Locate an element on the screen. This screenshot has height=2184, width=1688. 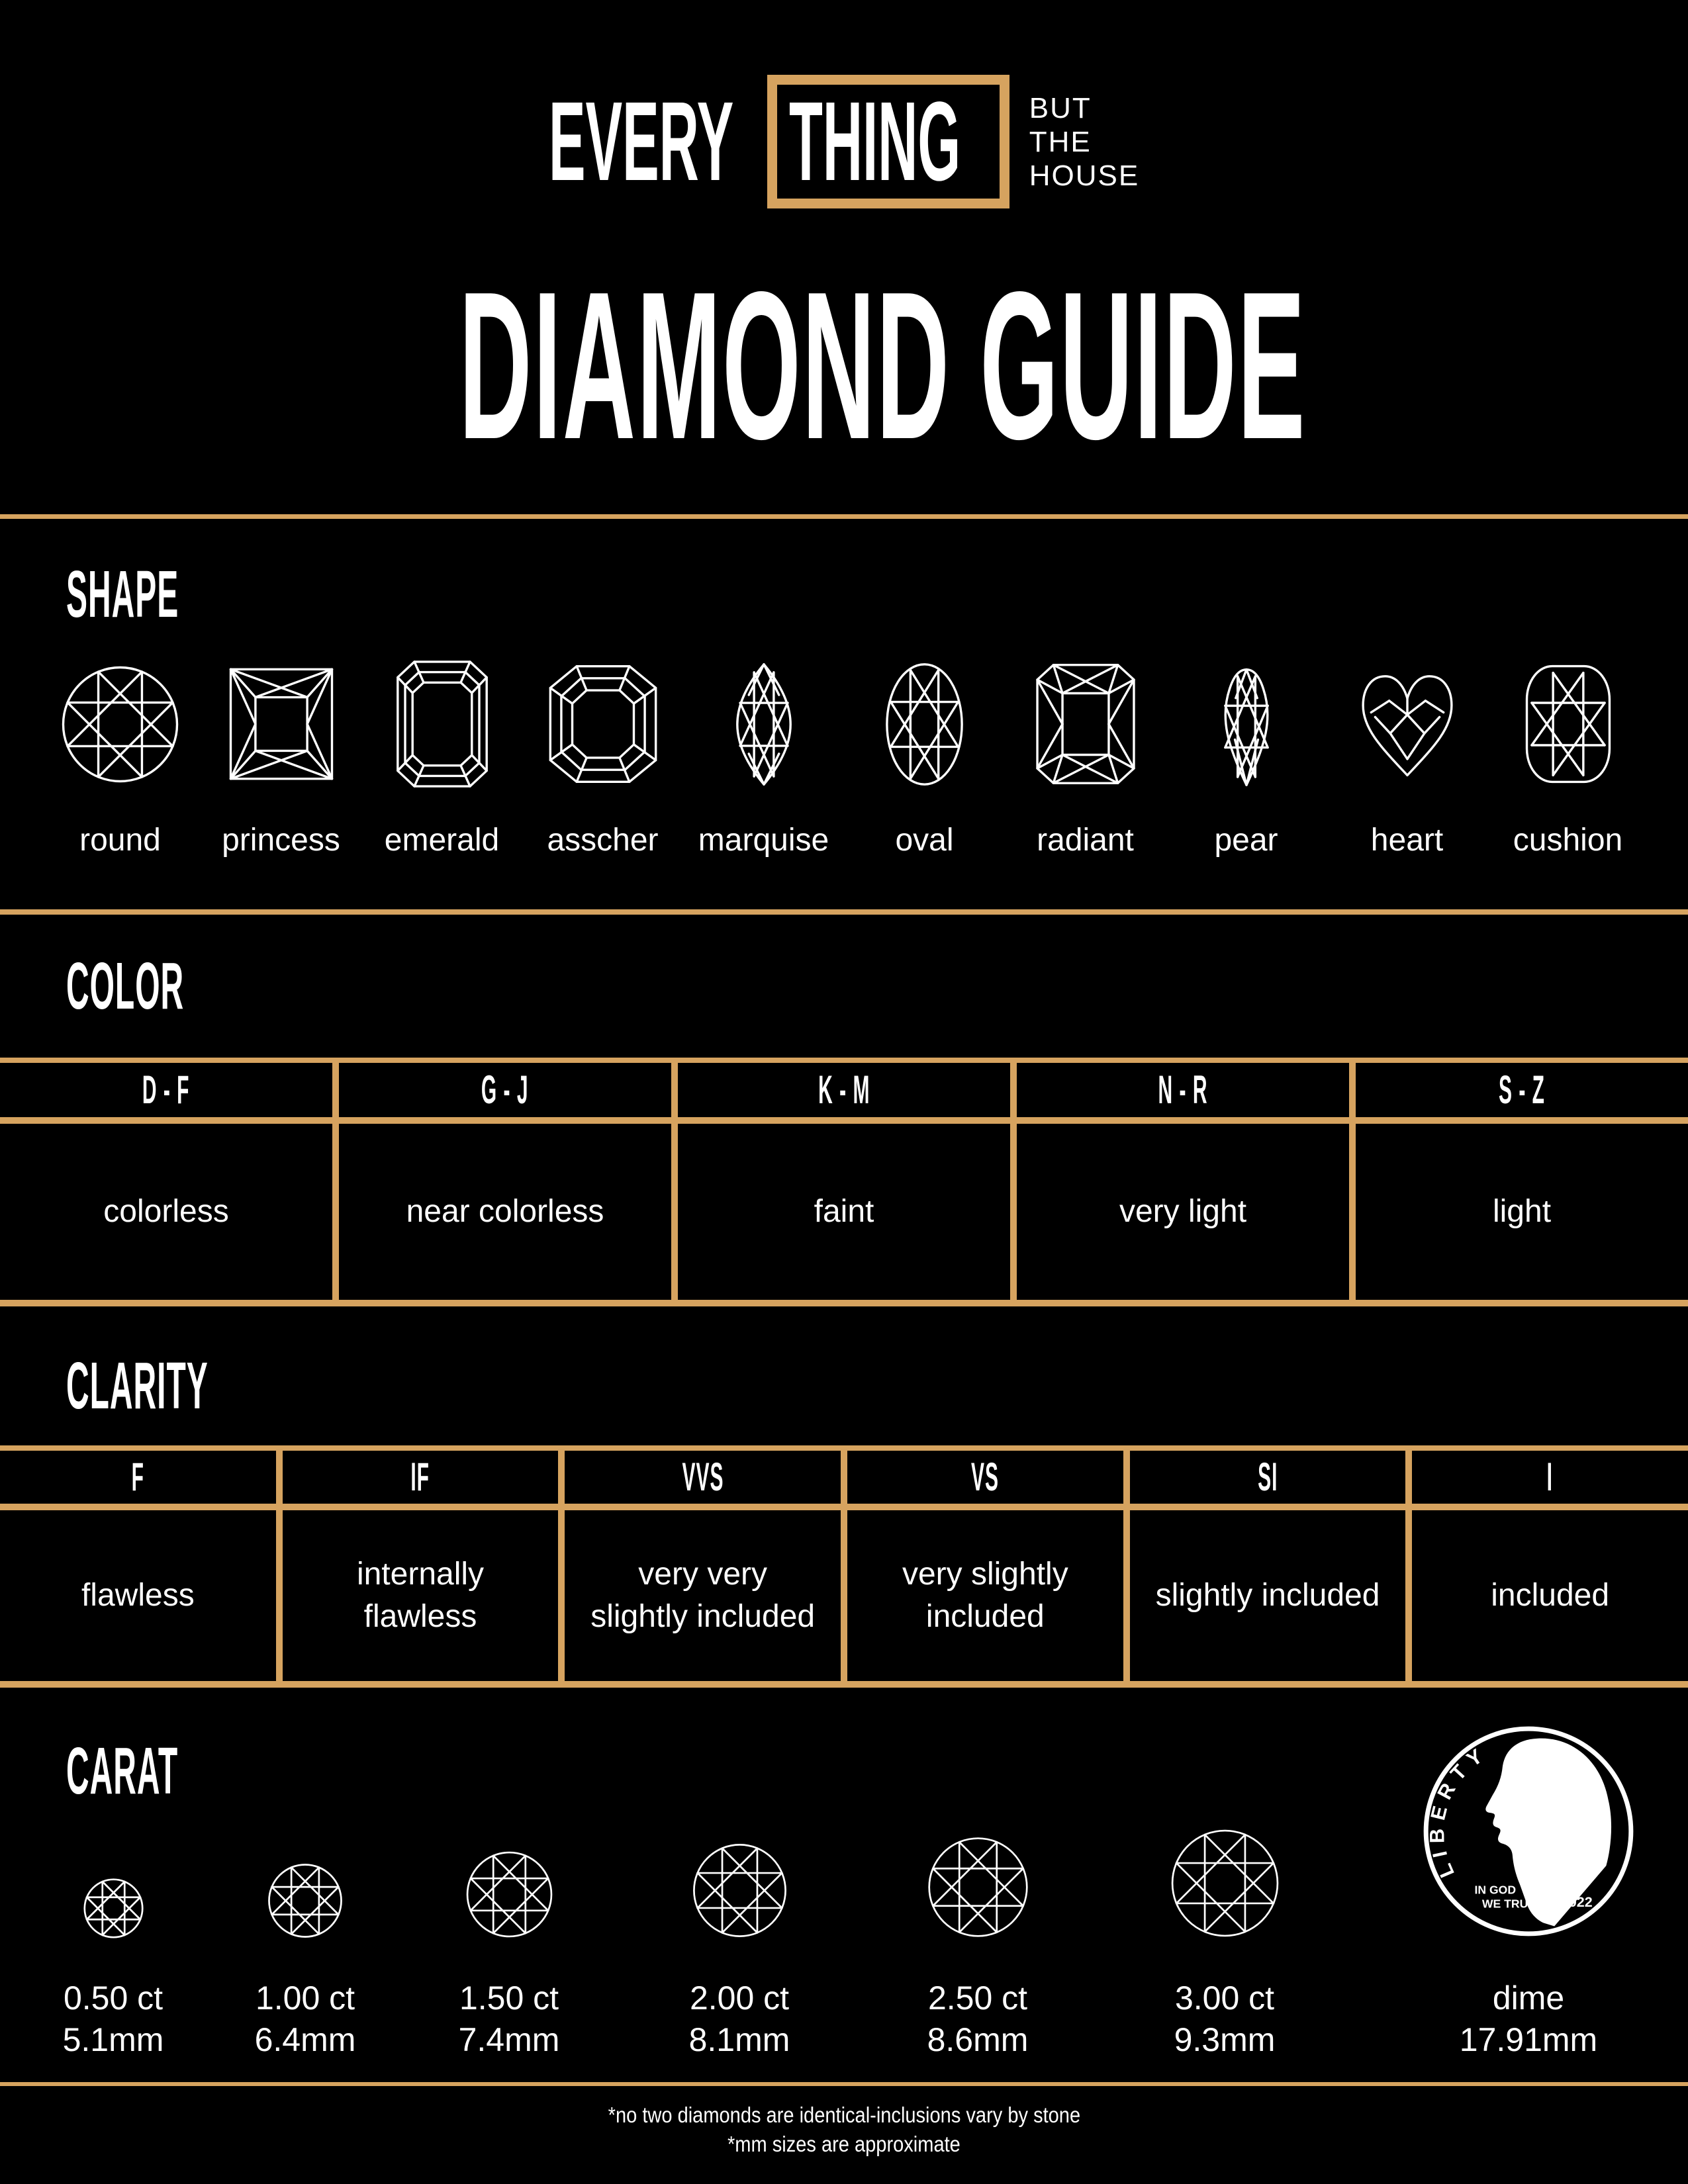
carat-item-100: 1.00 ct 6.4mm is located at coordinates (305, 1885).